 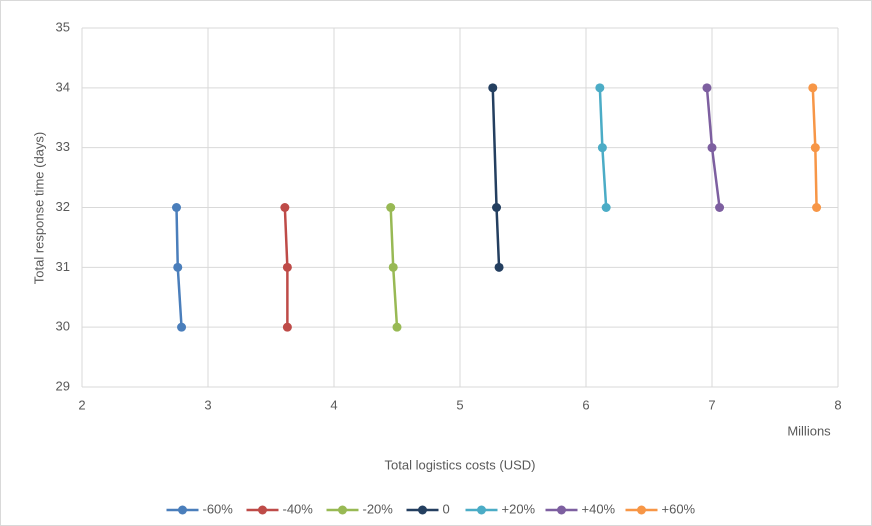 What do you see at coordinates (63, 326) in the screenshot?
I see `y-tick-label: 30` at bounding box center [63, 326].